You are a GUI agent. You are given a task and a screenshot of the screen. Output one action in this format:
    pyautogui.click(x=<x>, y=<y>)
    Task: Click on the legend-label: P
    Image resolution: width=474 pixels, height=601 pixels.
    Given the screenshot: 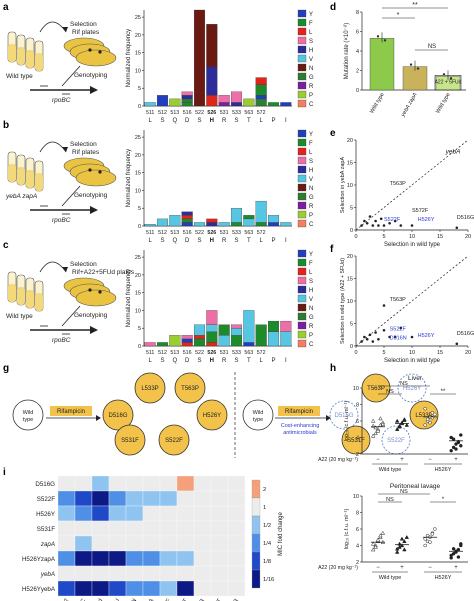 What is the action you would take?
    pyautogui.click(x=311, y=216)
    